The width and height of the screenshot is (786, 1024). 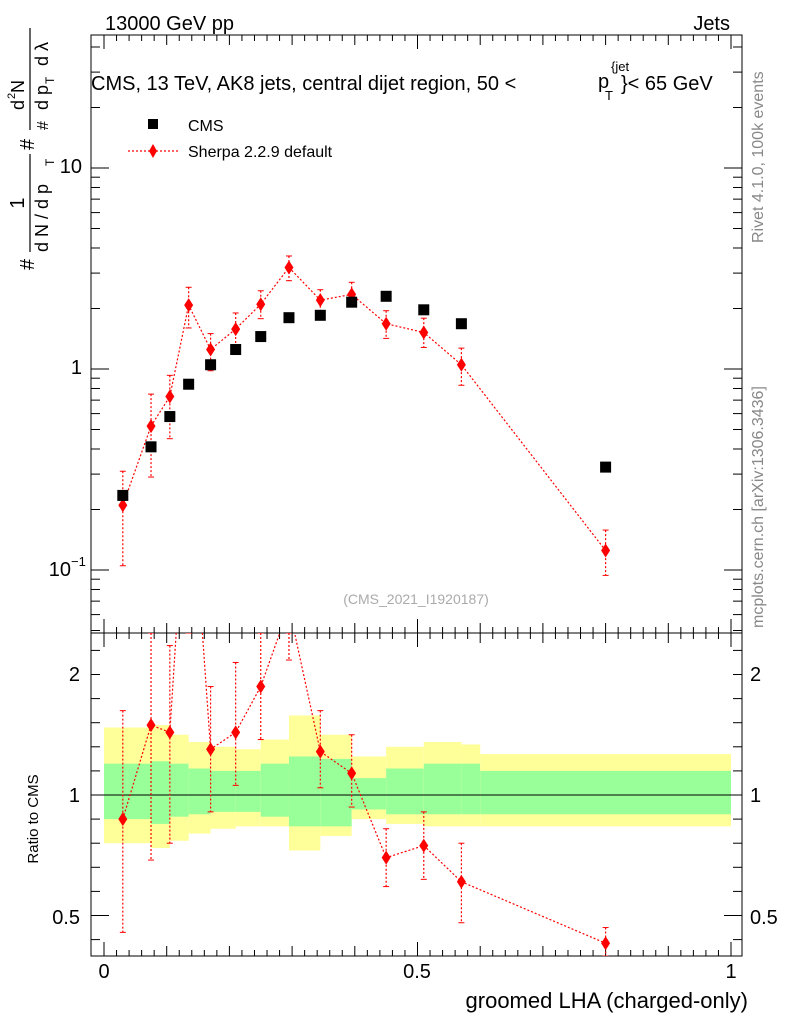 I want to click on ylabel-hash-3: #, so click(x=43, y=125).